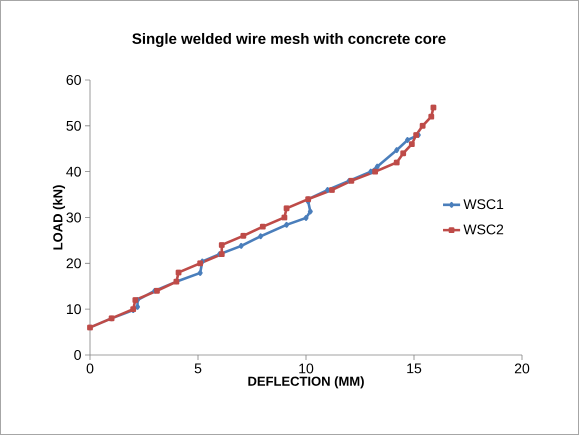 This screenshot has width=579, height=435. Describe the element at coordinates (306, 382) in the screenshot. I see `x-axis-title: DEFLECTION (MM)` at that location.